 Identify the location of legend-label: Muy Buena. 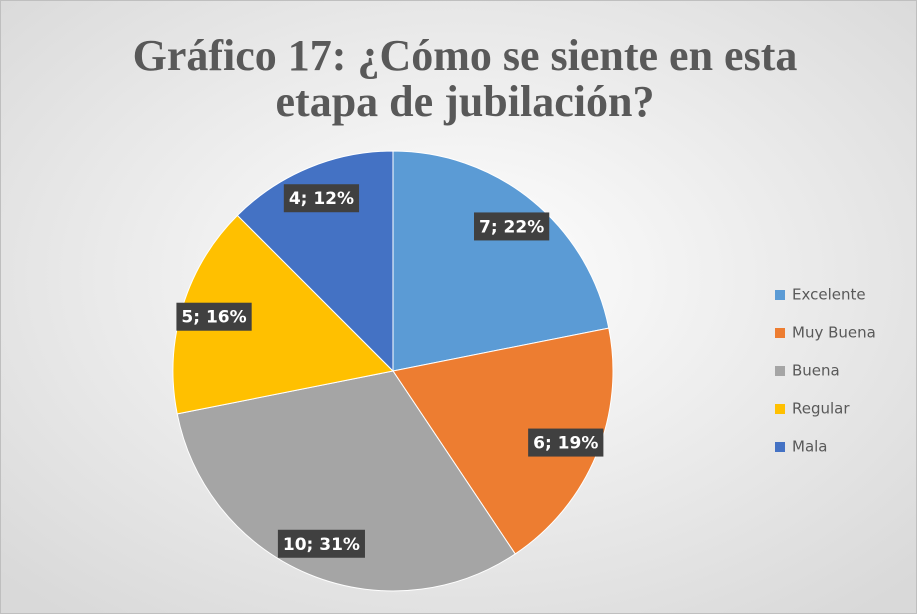
(834, 333).